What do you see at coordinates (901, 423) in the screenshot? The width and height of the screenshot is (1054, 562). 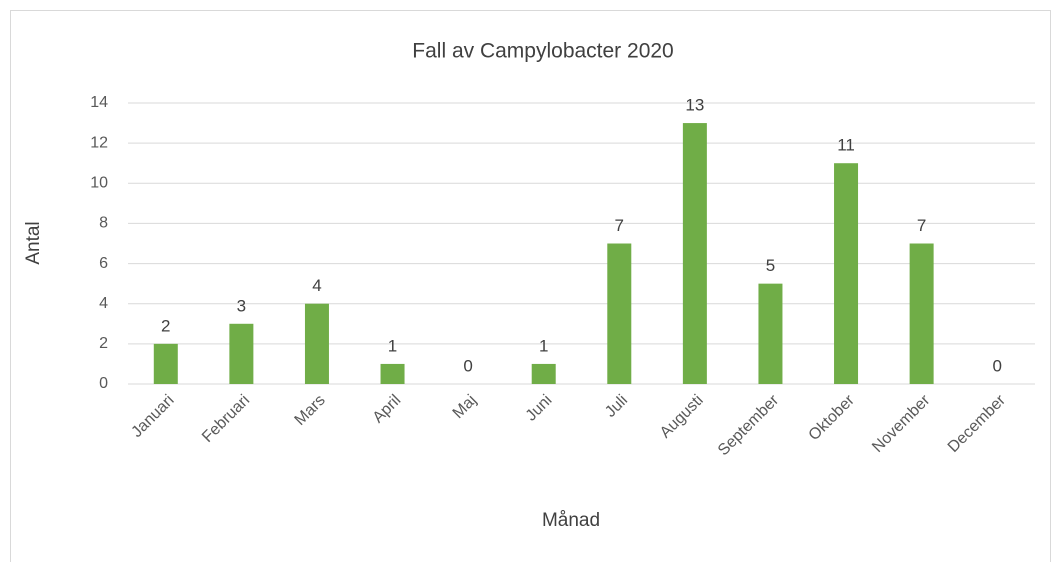 I see `x-tick-label: November` at bounding box center [901, 423].